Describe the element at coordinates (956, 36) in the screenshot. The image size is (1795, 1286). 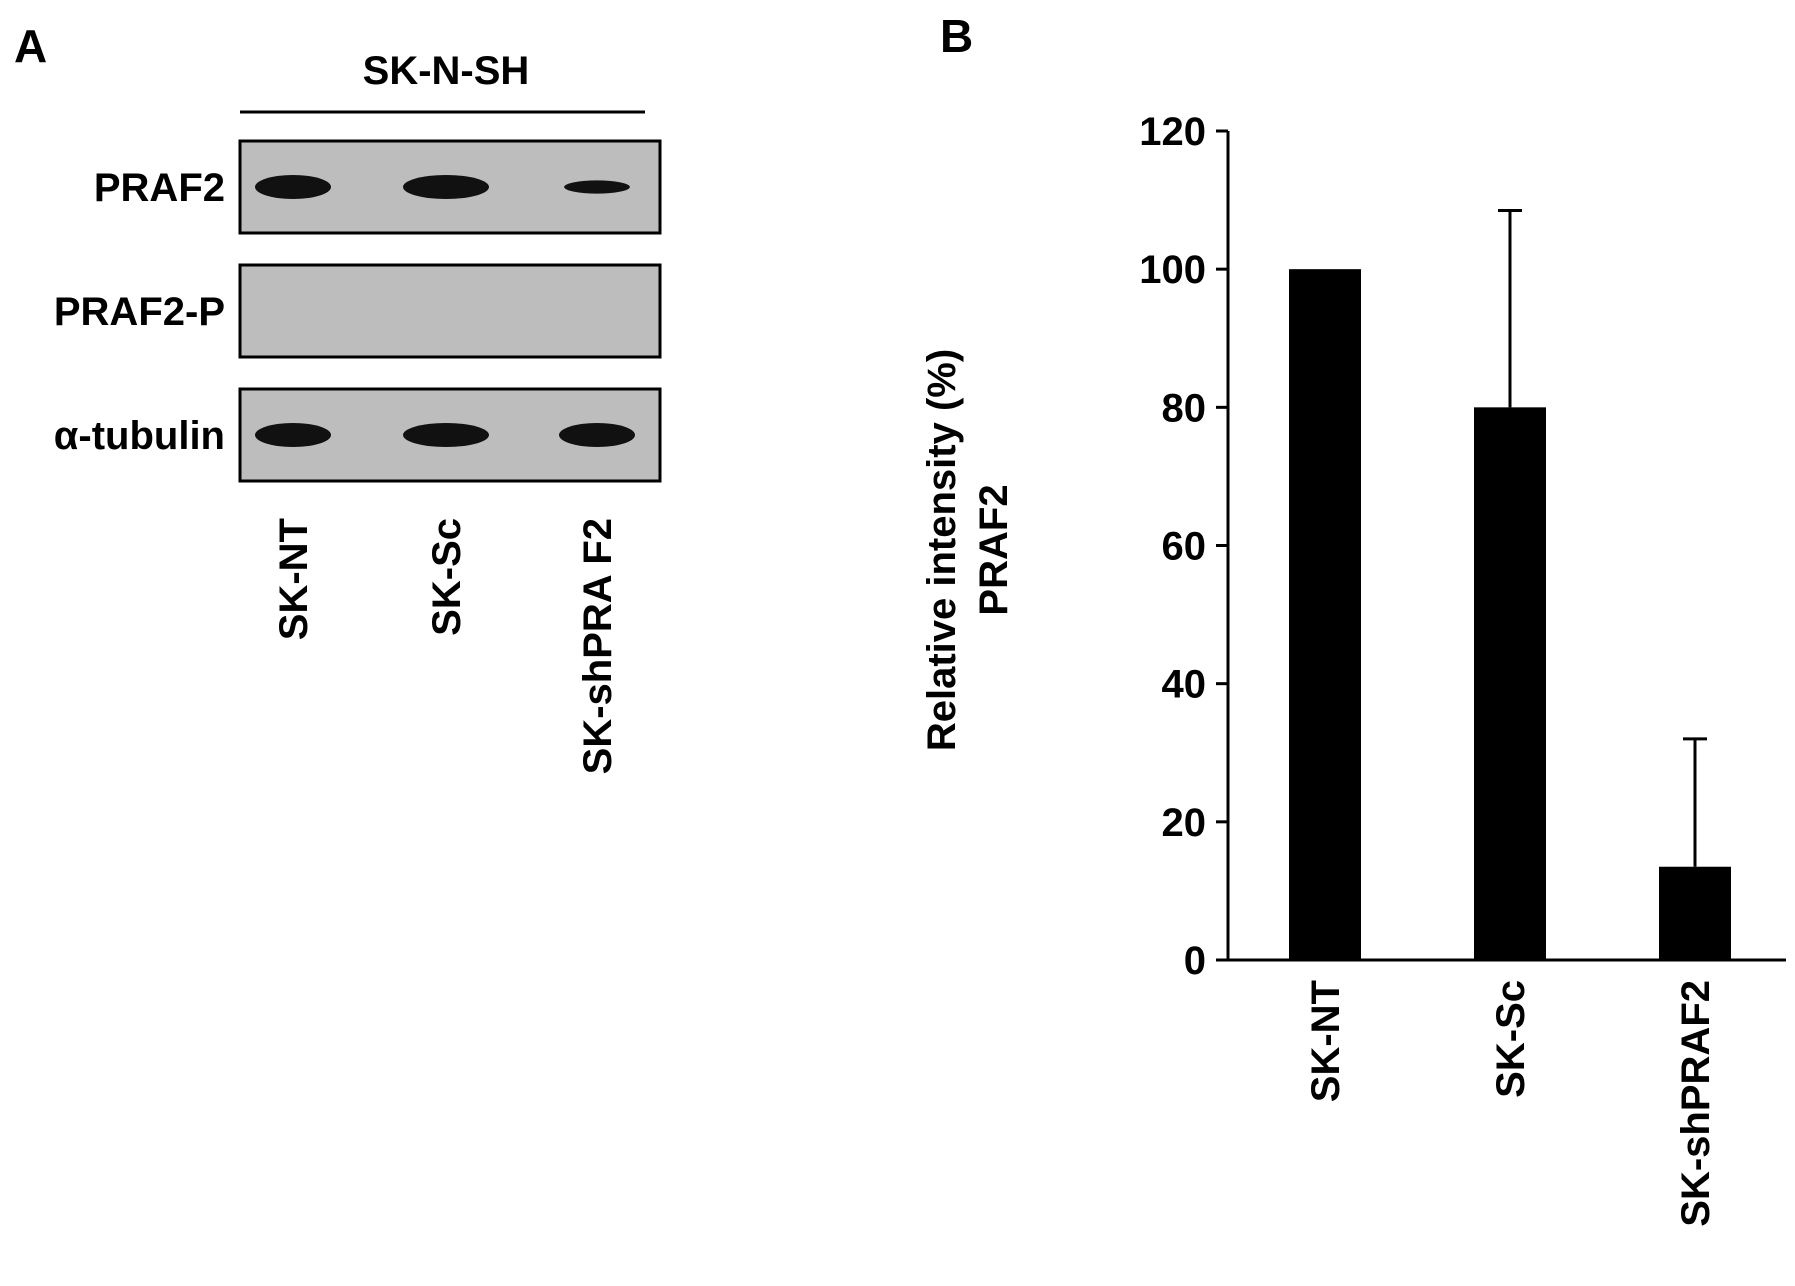
I see `panel-b-label: B` at that location.